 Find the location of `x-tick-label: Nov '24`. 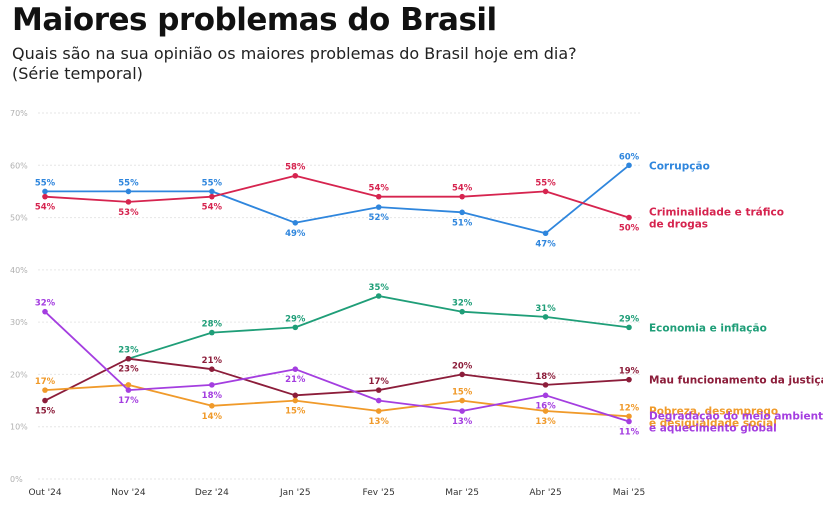

x-tick-label: Nov '24 is located at coordinates (128, 493).